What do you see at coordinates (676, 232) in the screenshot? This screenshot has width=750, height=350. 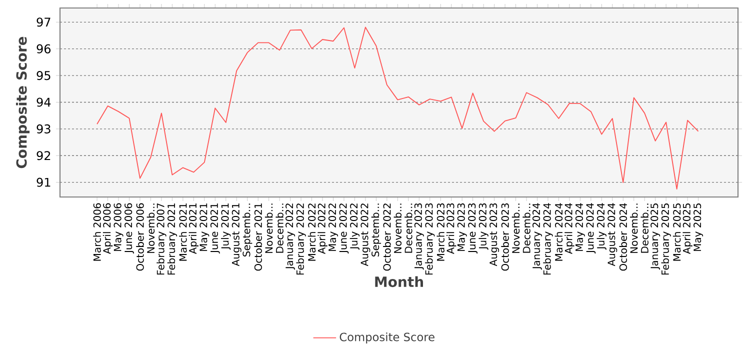 I see `x-tick-label: March 2025` at bounding box center [676, 232].